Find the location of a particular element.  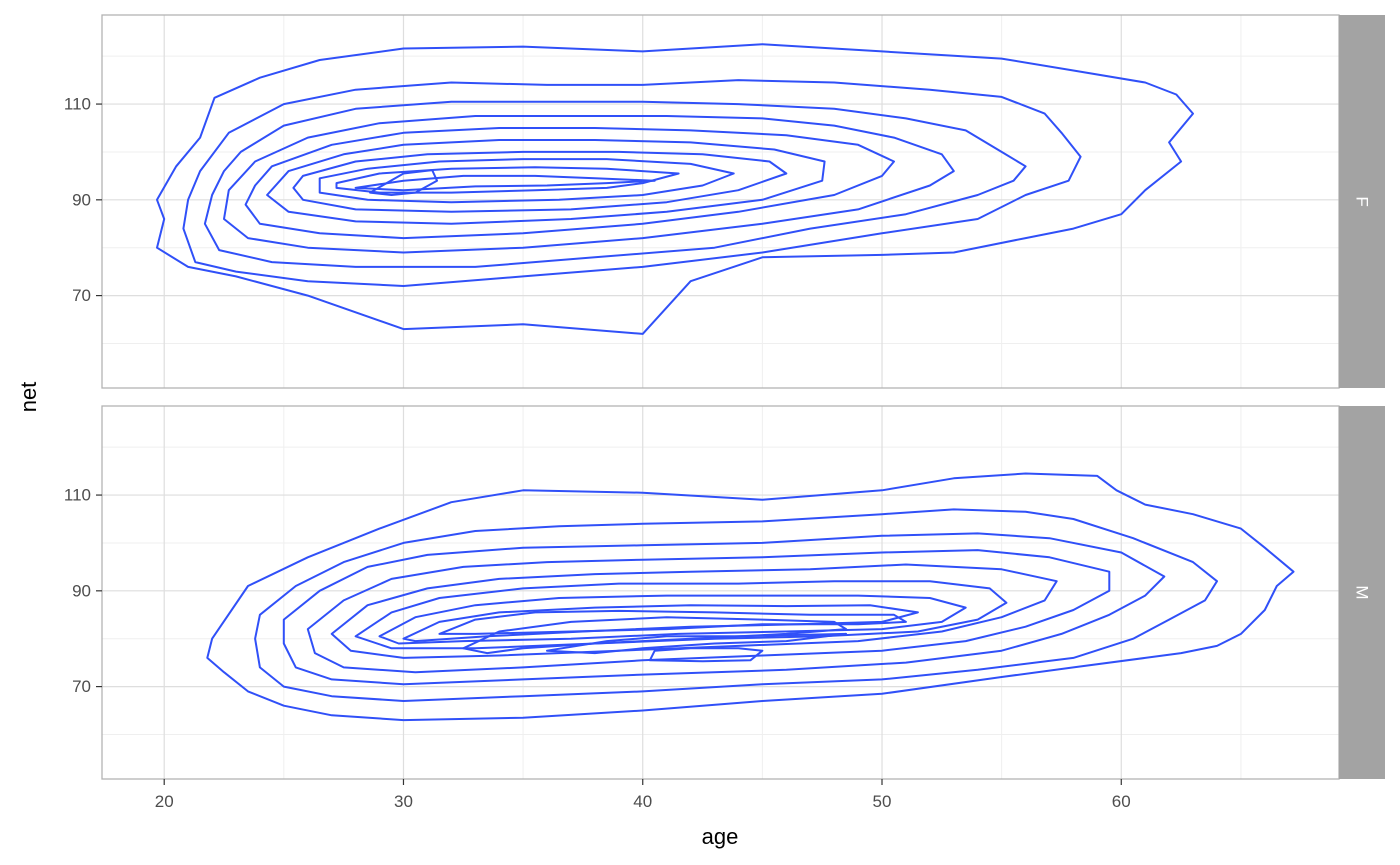

facet-strip-label-f: F is located at coordinates (1362, 201).